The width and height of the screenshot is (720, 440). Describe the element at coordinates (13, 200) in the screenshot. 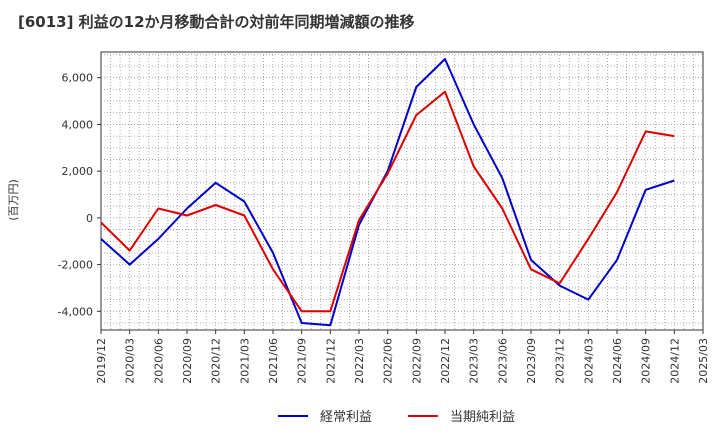

I see `y-axis-label: (百万円)` at that location.